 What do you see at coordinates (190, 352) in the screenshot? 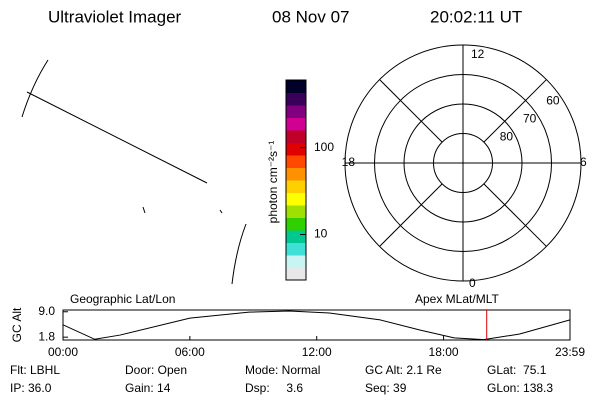
I see `x-tick-label: 06:00` at bounding box center [190, 352].